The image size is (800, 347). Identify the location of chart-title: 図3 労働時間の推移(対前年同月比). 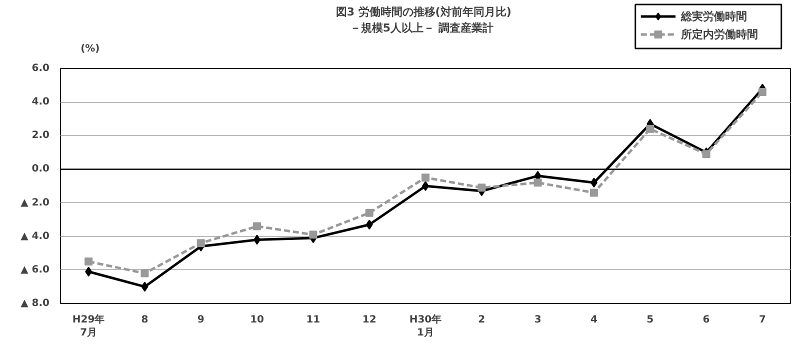
(424, 12).